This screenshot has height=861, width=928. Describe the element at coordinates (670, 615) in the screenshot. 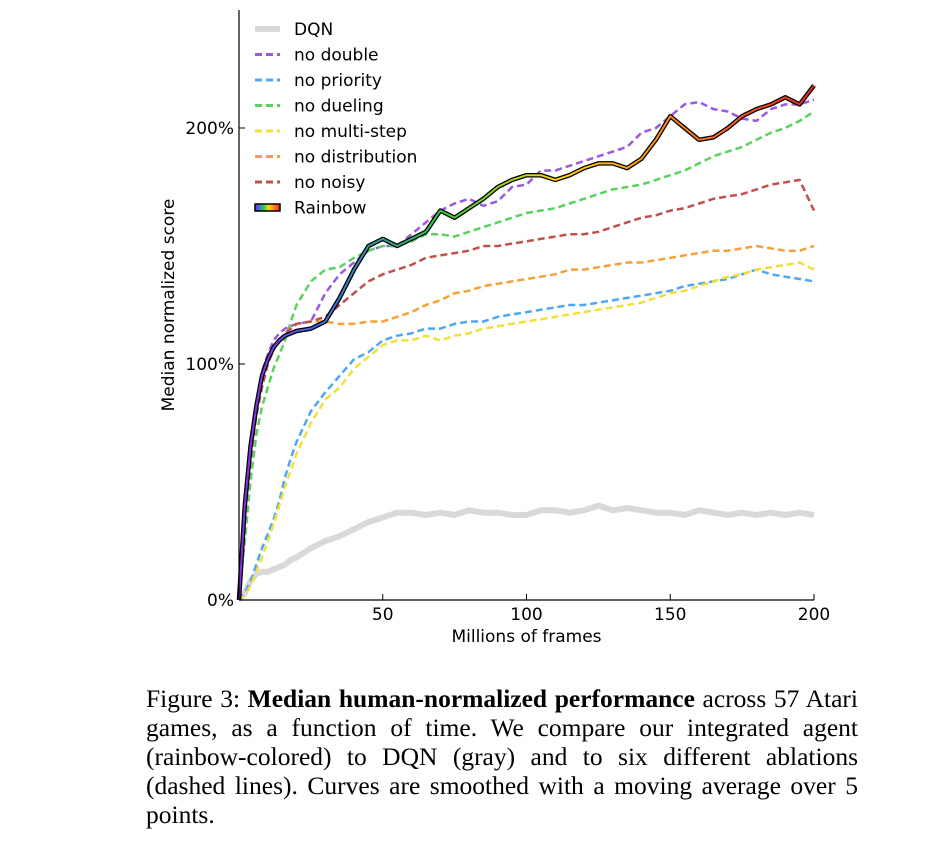

I see `x-tick-label: 150` at that location.